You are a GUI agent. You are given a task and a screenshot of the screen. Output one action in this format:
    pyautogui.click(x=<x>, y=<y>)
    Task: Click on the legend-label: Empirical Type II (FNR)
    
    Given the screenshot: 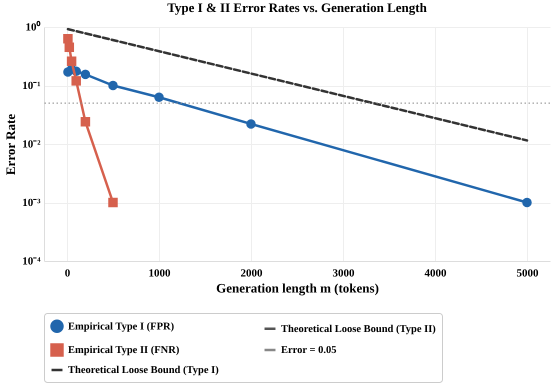 What is the action you would take?
    pyautogui.click(x=124, y=350)
    